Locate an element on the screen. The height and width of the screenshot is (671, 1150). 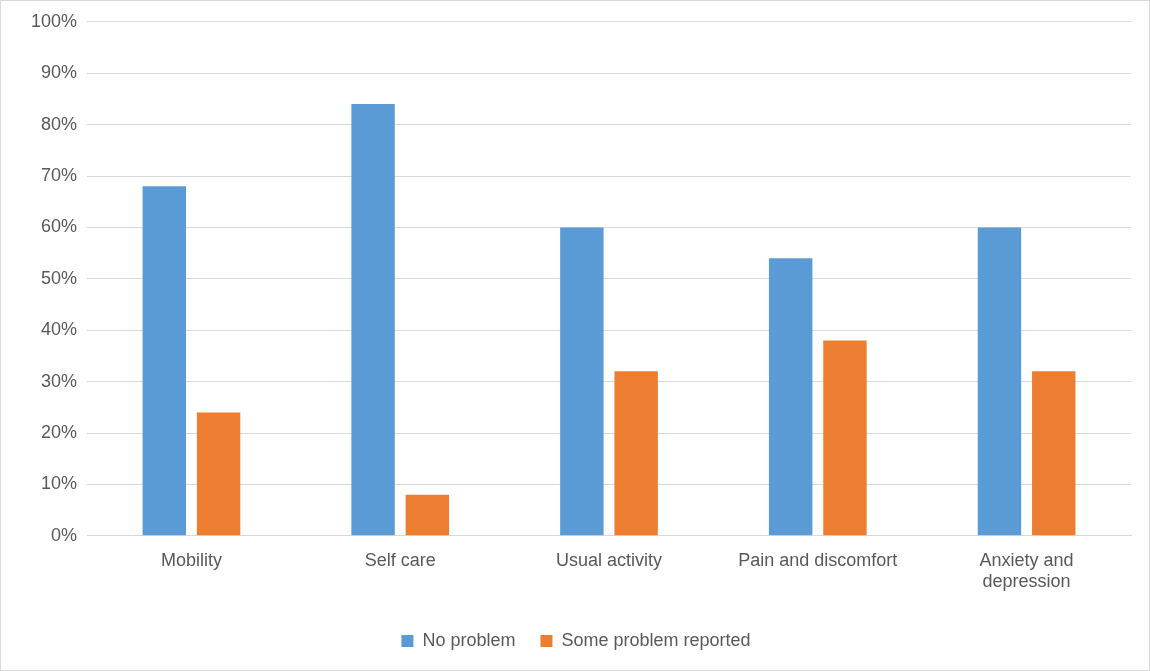
y-tick-label: 70% is located at coordinates (59, 174).